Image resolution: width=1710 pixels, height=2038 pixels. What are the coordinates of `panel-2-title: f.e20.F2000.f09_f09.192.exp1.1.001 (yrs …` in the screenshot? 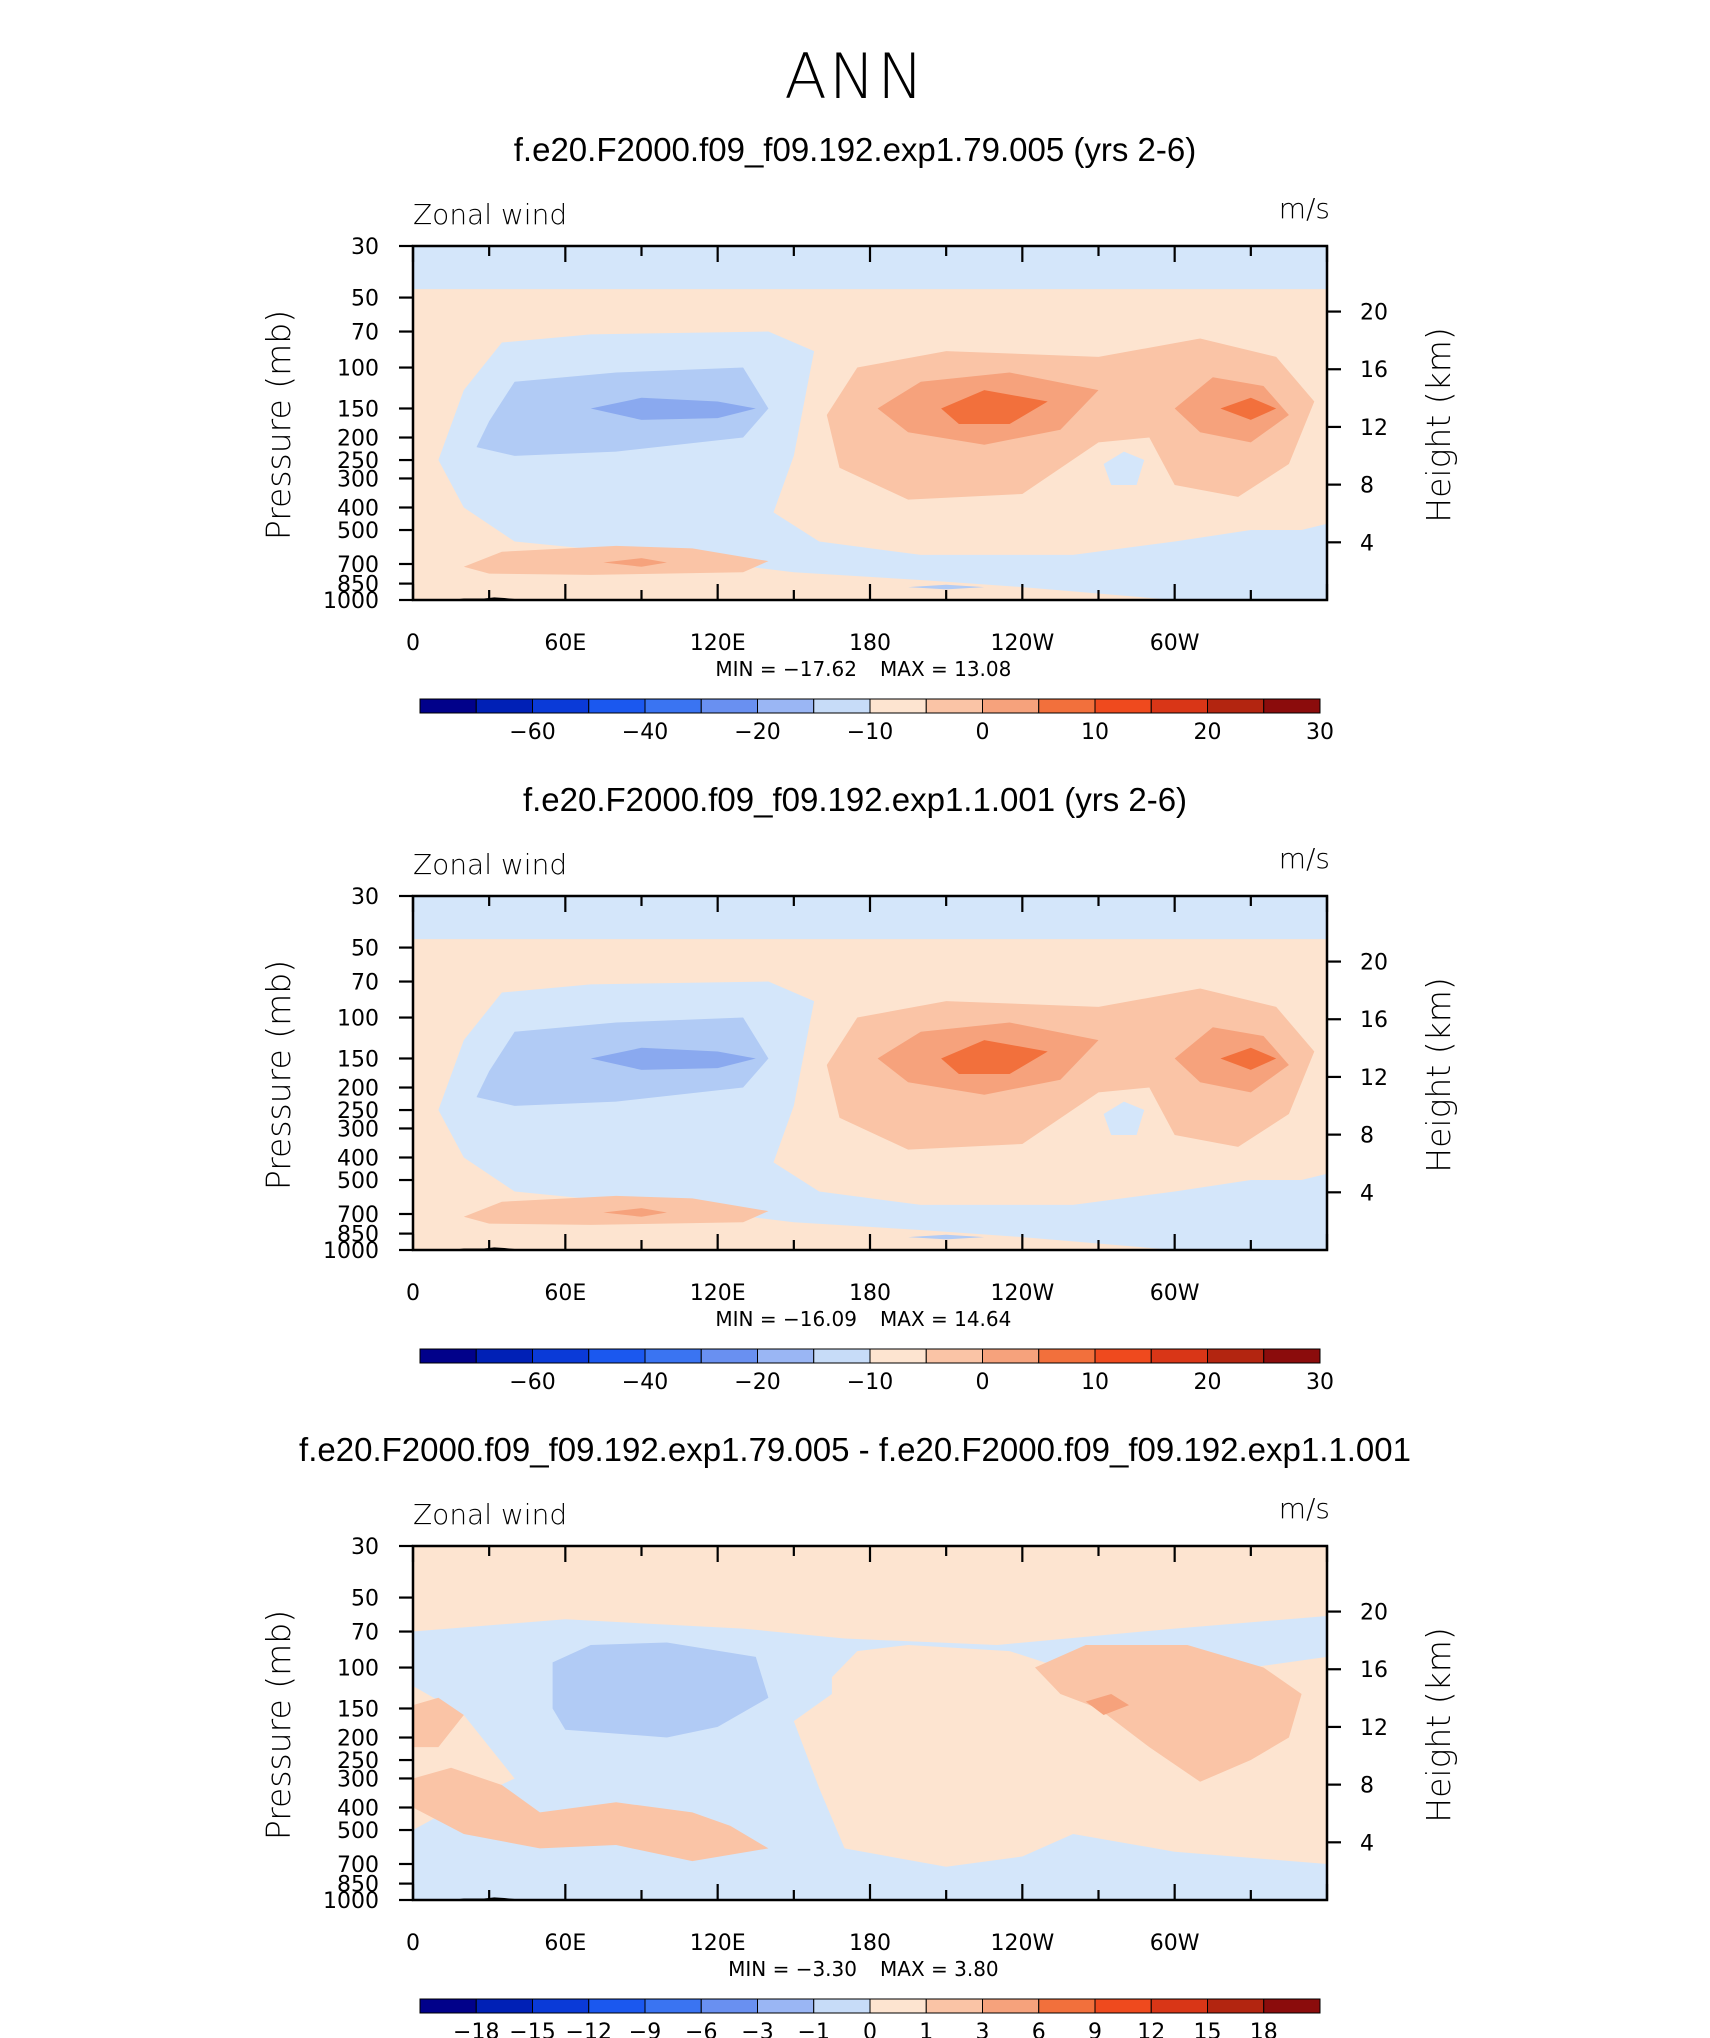 It's located at (855, 799).